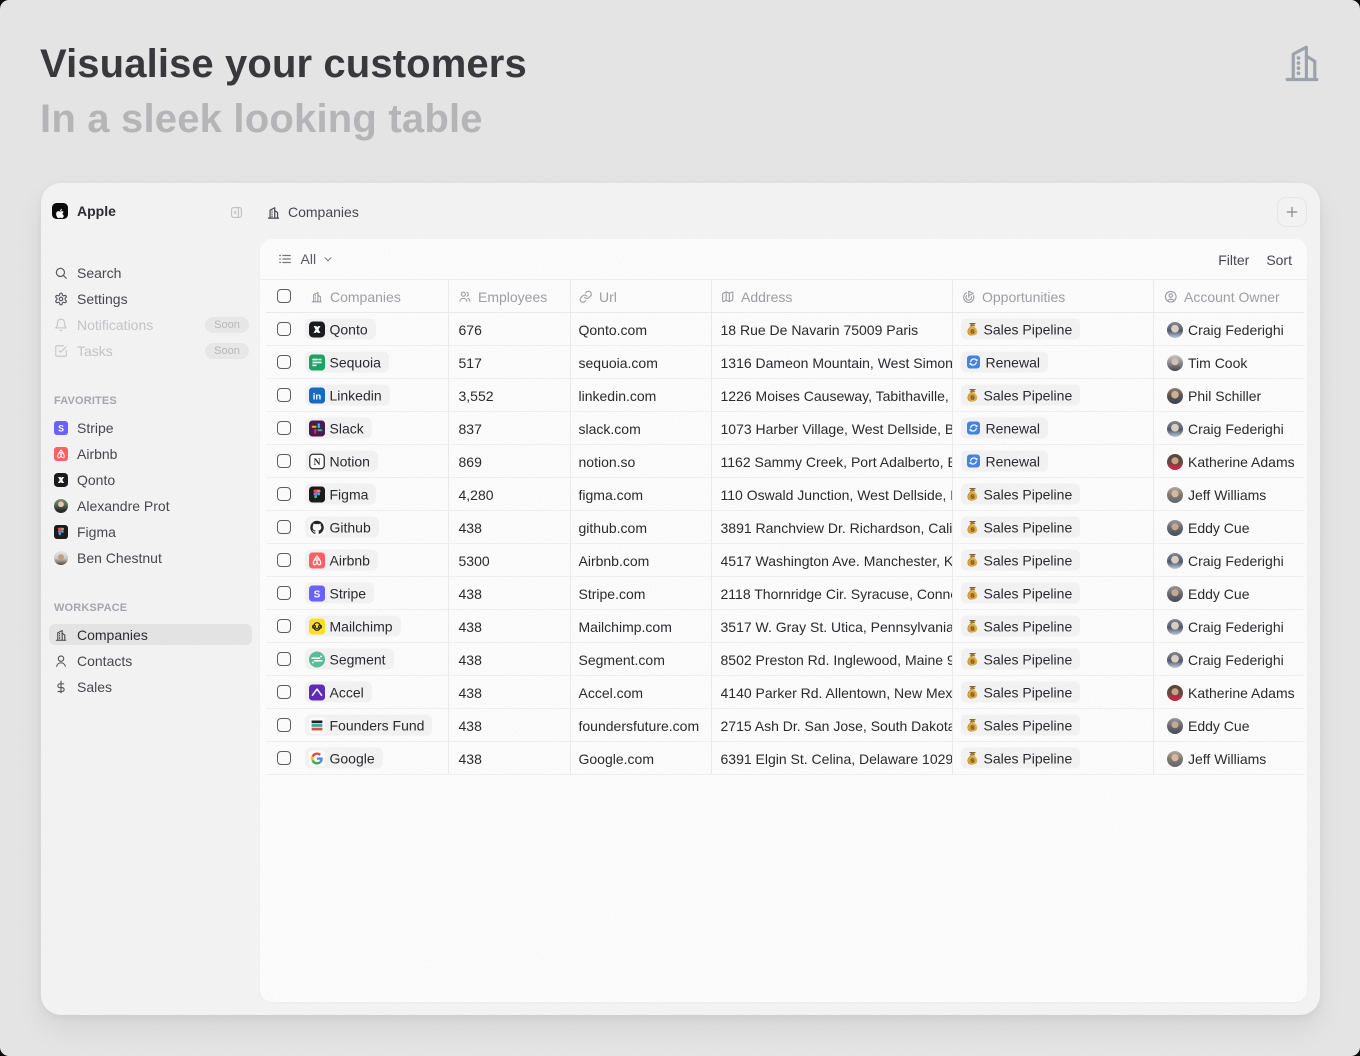 The height and width of the screenshot is (1056, 1360). What do you see at coordinates (316, 396) in the screenshot?
I see `svg-text: in` at bounding box center [316, 396].